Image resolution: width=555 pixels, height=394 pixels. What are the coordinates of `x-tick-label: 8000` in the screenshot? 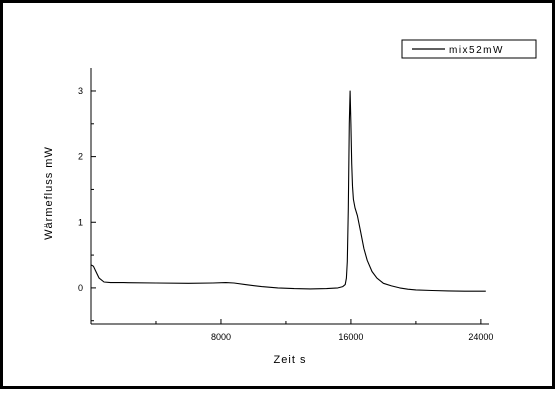 It's located at (221, 337).